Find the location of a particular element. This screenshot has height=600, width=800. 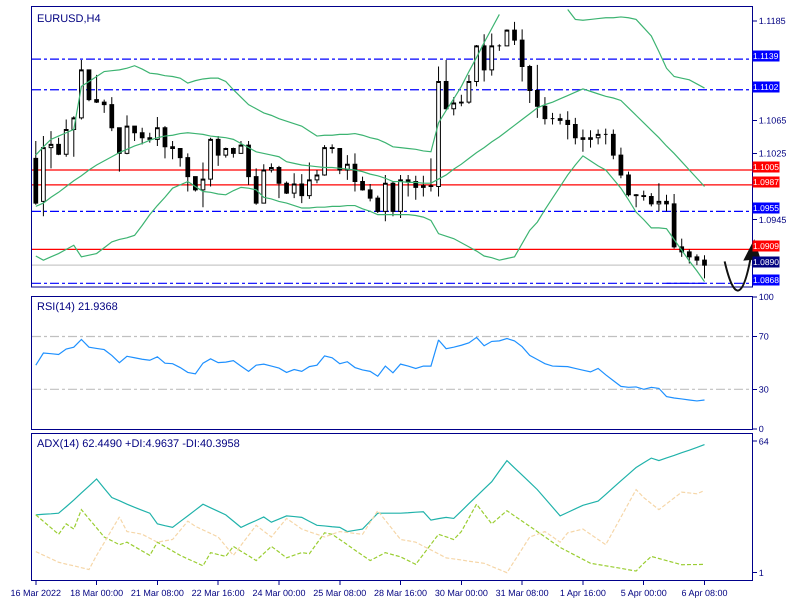

x-tick-label: 22 Mar 16:00 is located at coordinates (218, 593).